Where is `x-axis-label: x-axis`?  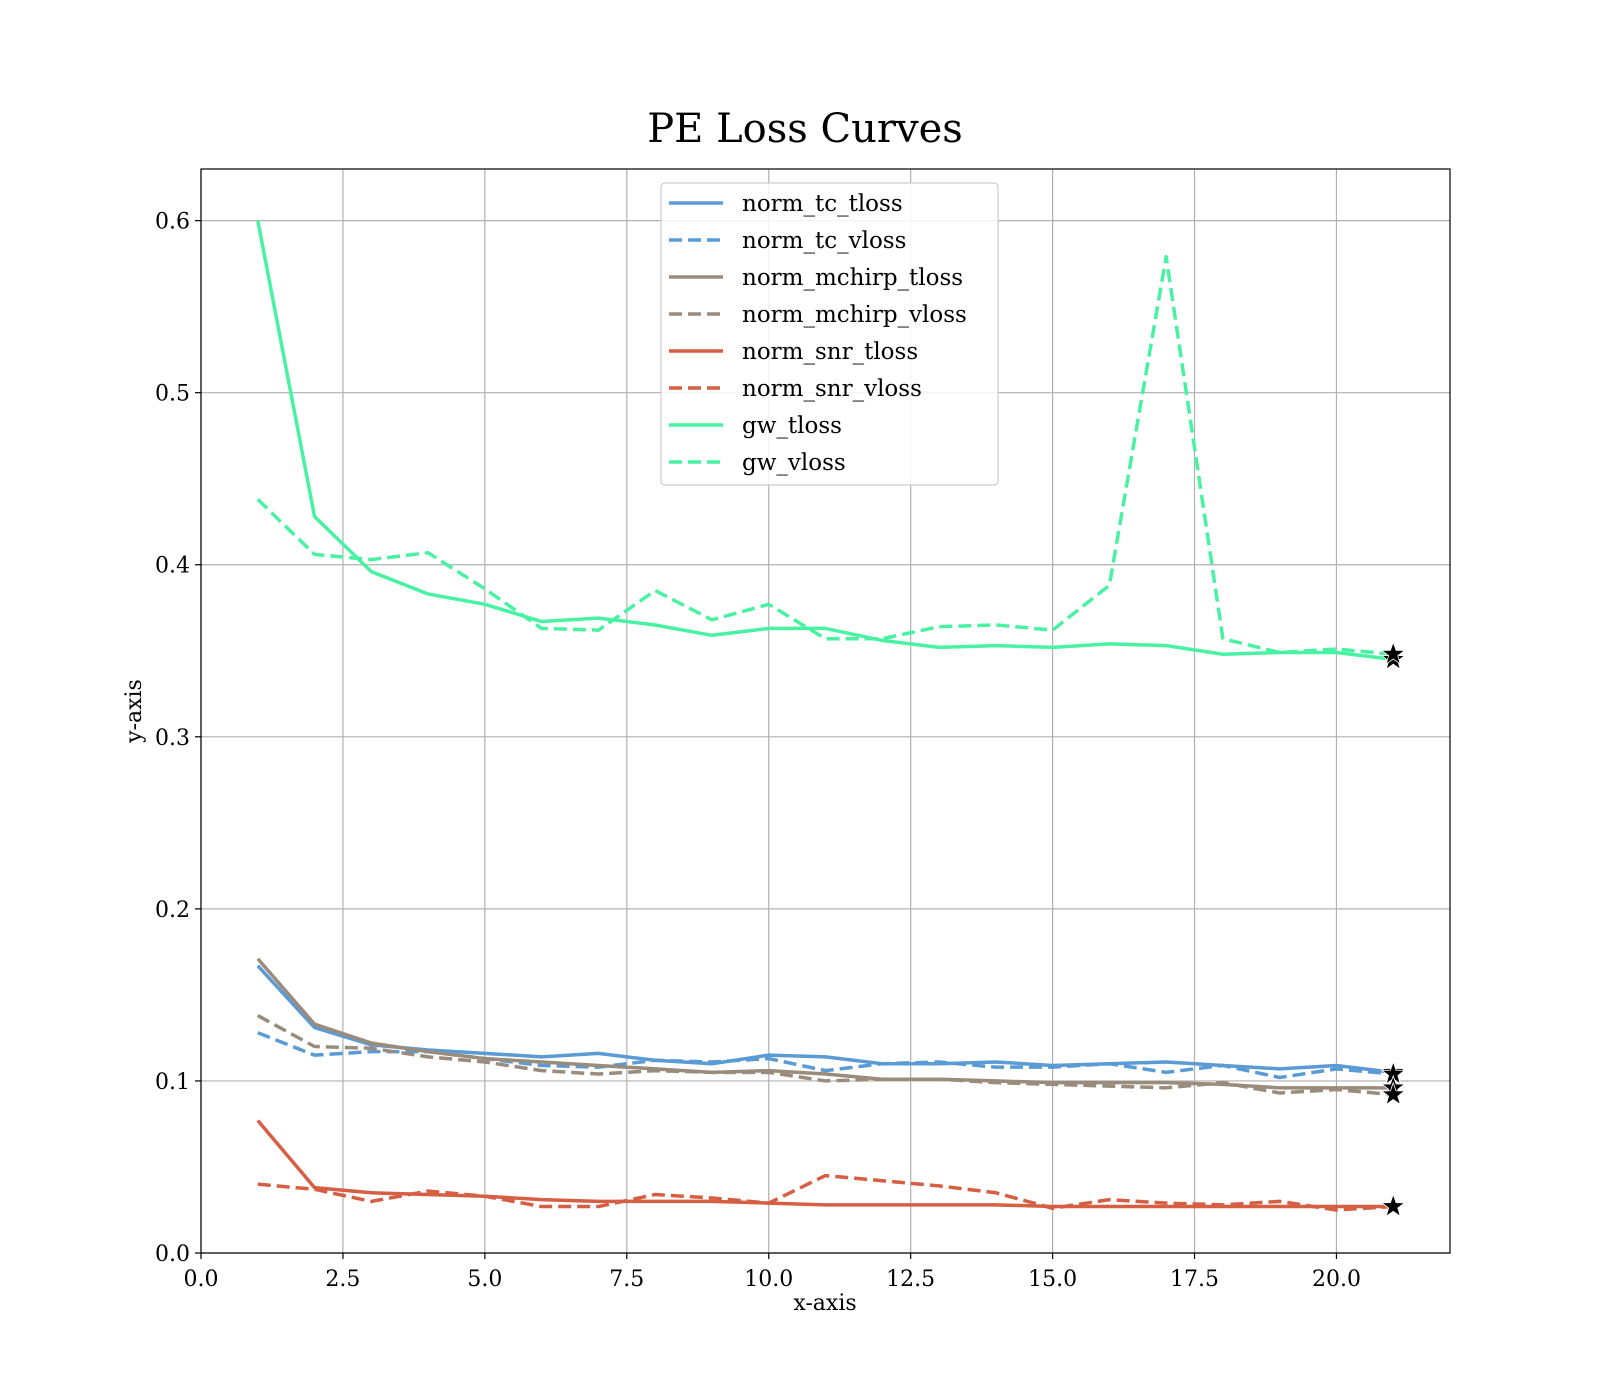
x-axis-label: x-axis is located at coordinates (824, 1303).